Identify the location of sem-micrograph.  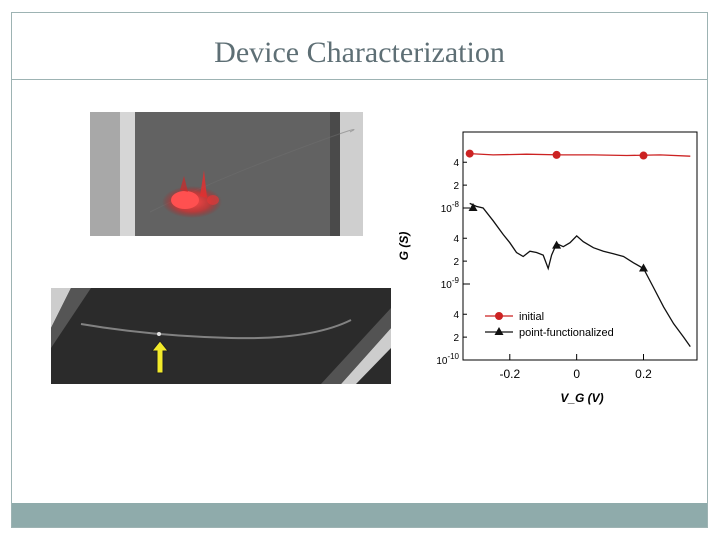
(221, 336).